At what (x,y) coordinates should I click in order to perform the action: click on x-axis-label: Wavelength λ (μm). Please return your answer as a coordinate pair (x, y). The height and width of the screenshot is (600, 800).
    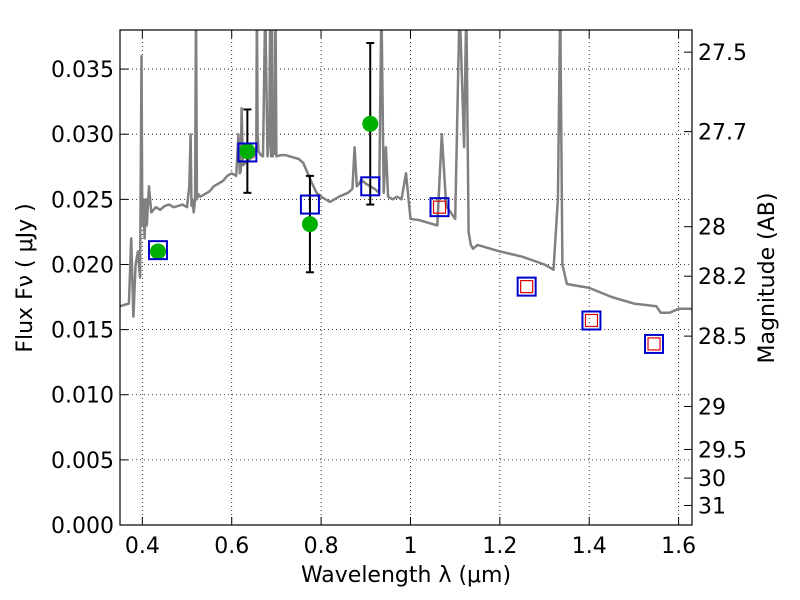
    Looking at the image, I should click on (406, 575).